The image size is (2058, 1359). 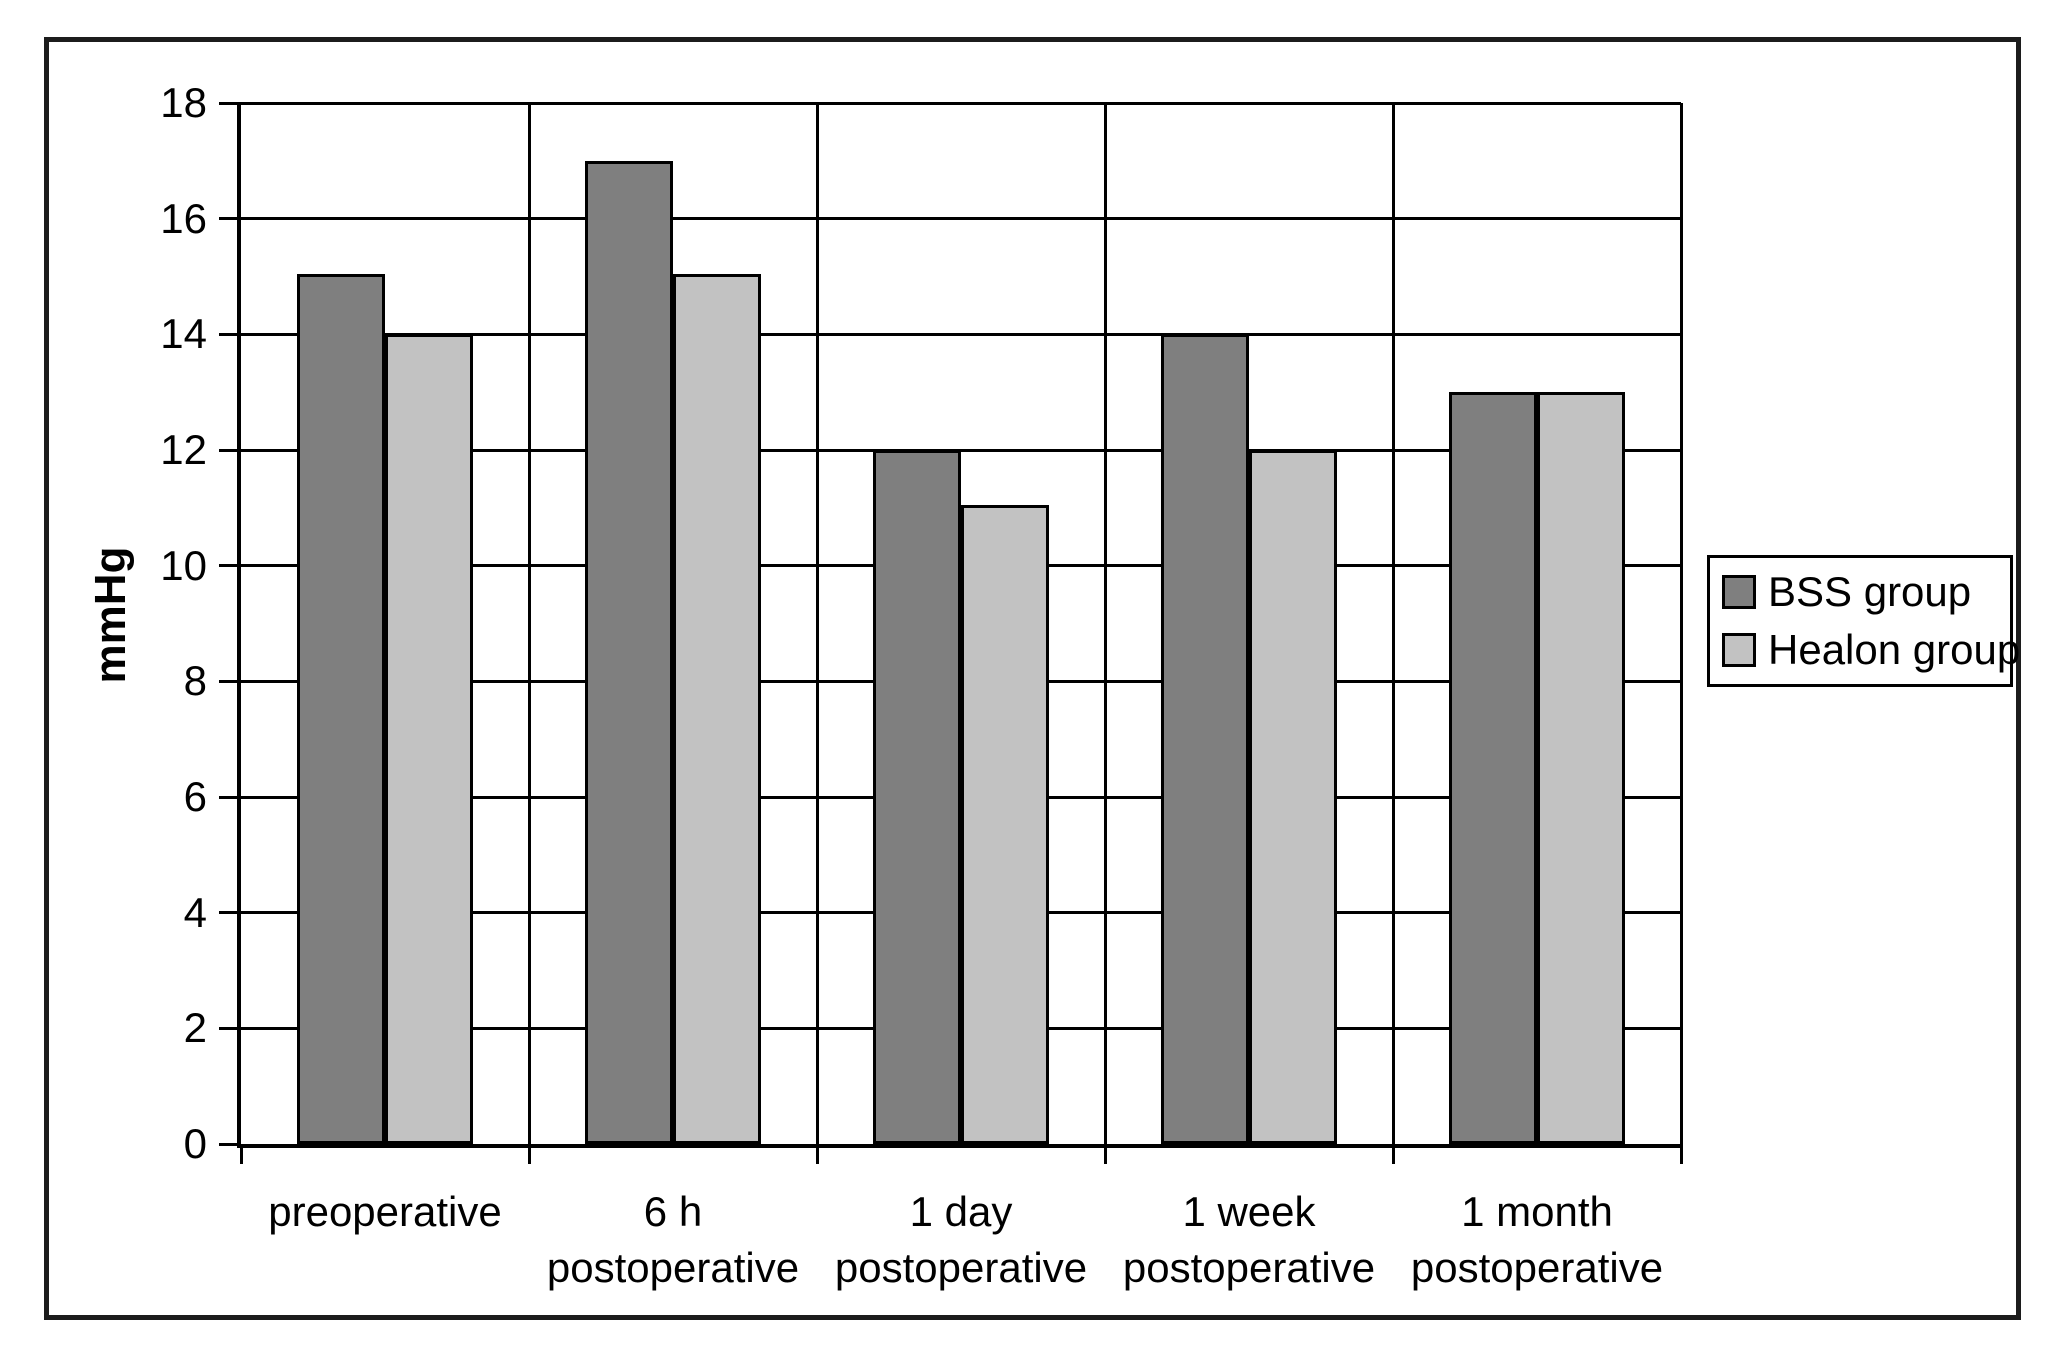 I want to click on x-category-label: preoperative, so click(x=385, y=1211).